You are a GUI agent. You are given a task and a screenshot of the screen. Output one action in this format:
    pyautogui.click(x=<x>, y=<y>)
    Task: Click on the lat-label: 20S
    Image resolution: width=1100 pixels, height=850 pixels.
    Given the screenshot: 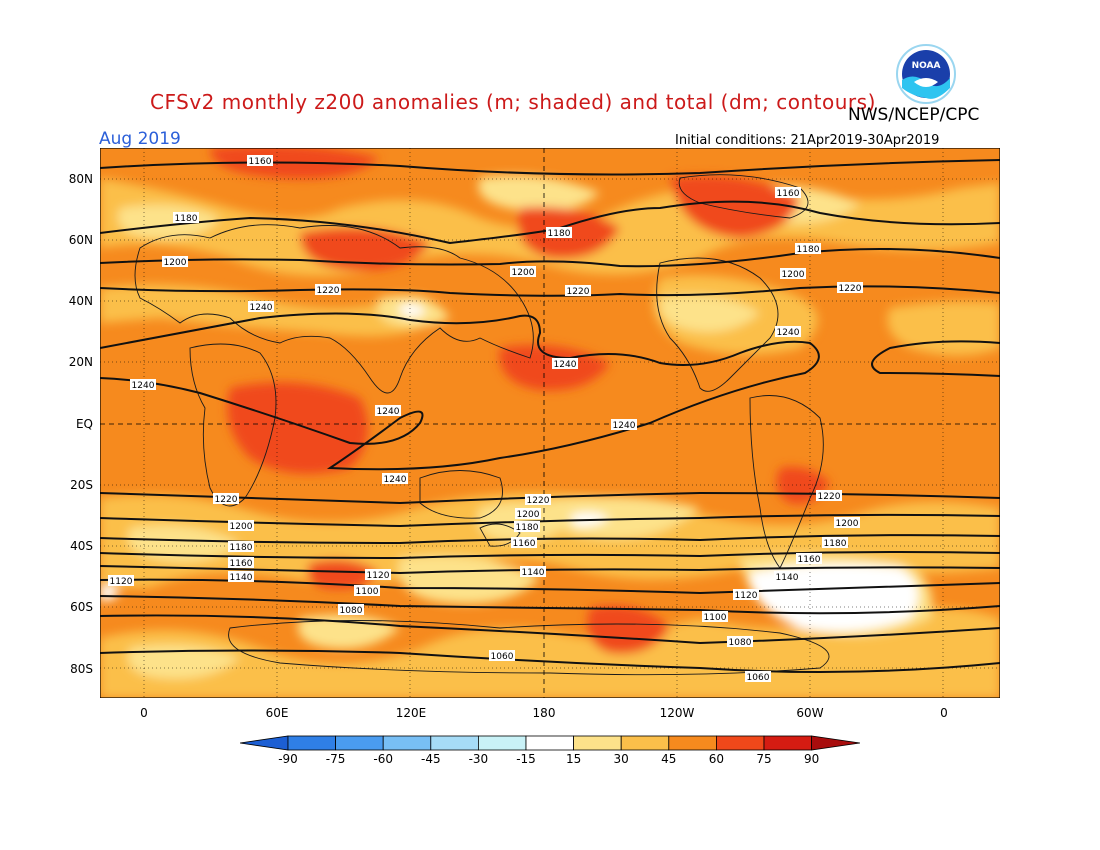 What is the action you would take?
    pyautogui.click(x=81, y=485)
    